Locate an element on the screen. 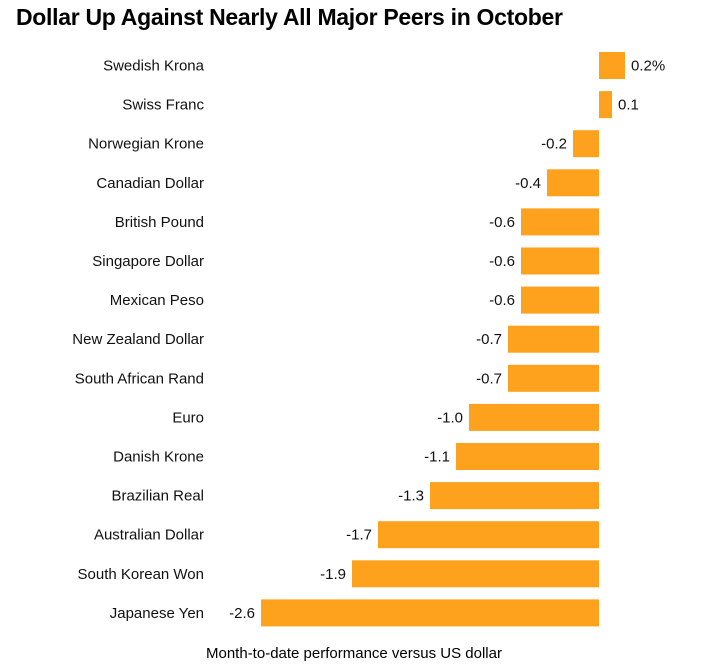  value-label: -1.1 is located at coordinates (437, 457).